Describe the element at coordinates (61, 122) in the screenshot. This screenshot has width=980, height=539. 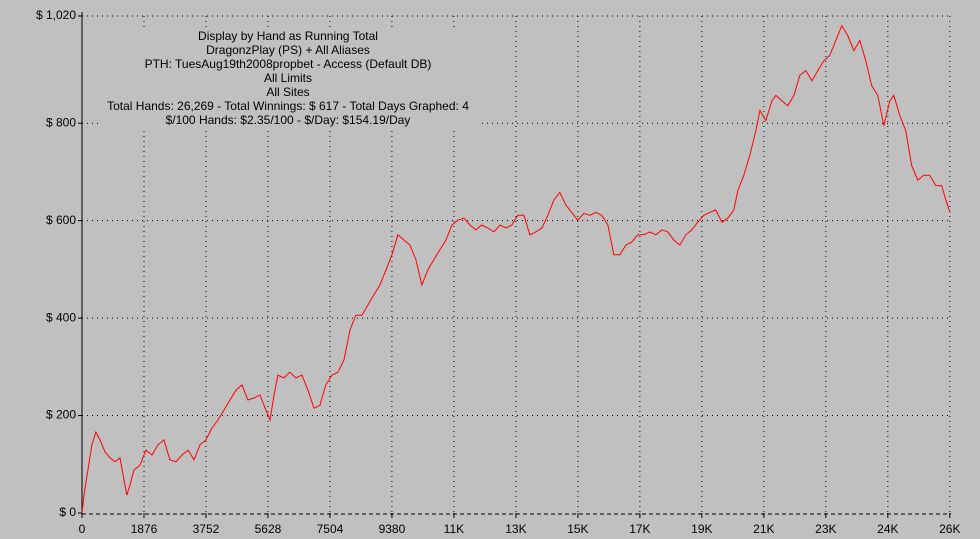
I see `y-tick-label: $ 800` at that location.